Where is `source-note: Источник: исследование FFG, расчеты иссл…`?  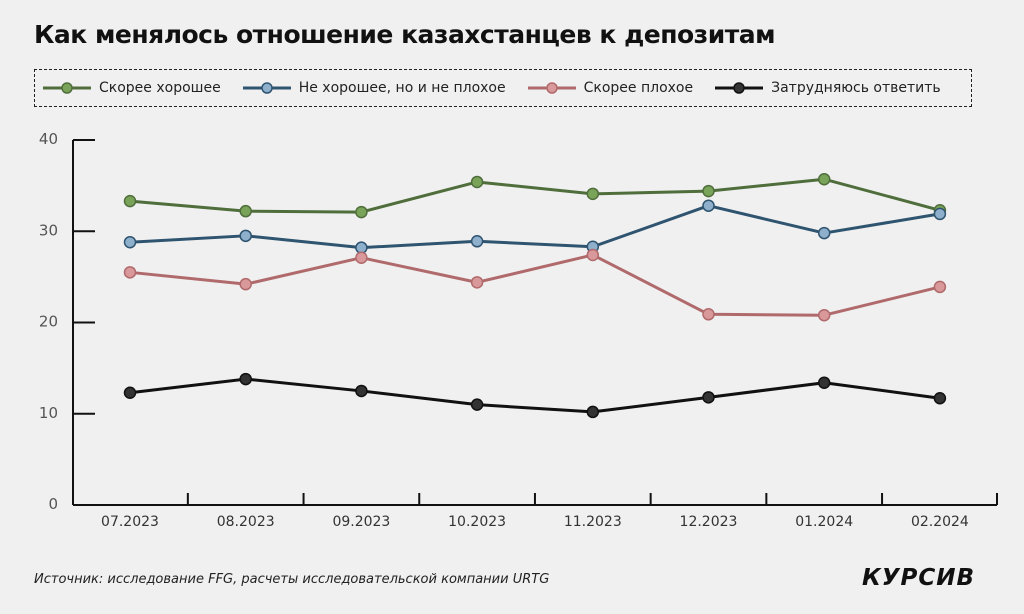
source-note: Источник: исследование FFG, расчеты иссл… is located at coordinates (292, 579).